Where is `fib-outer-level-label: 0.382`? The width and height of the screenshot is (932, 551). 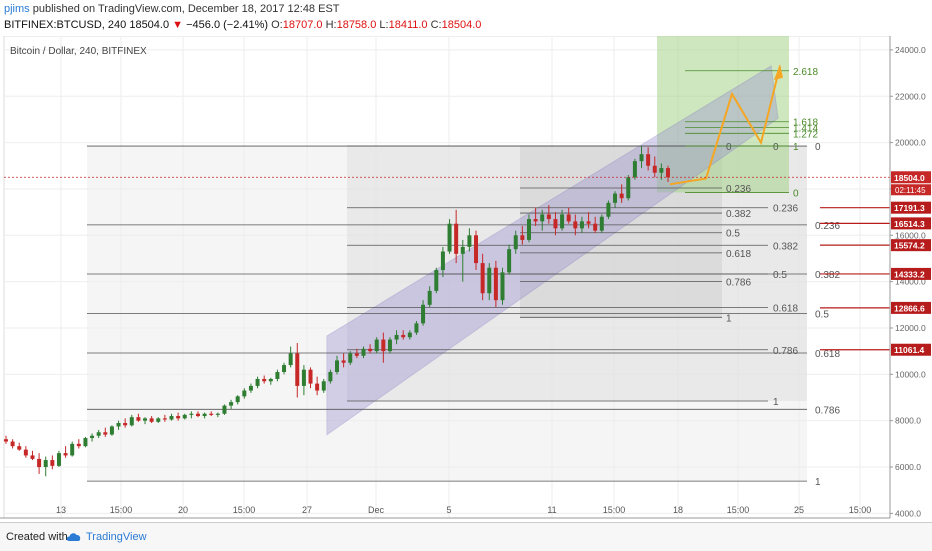
fib-outer-level-label: 0.382 is located at coordinates (827, 275).